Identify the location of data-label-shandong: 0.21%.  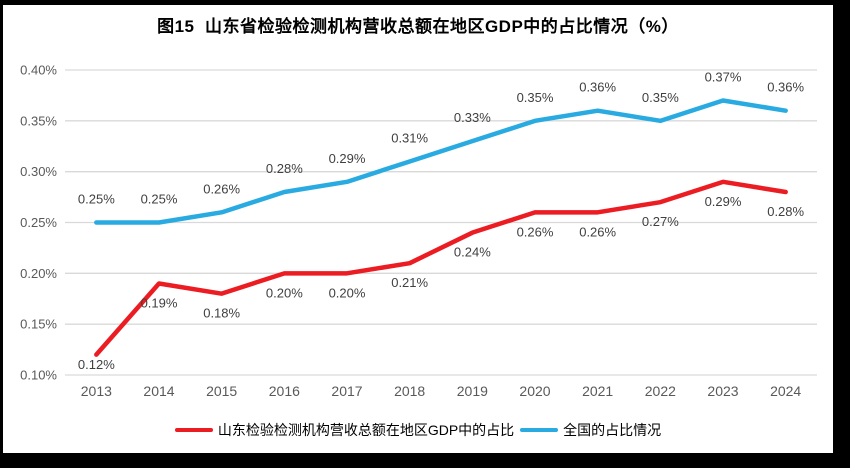
(409, 282).